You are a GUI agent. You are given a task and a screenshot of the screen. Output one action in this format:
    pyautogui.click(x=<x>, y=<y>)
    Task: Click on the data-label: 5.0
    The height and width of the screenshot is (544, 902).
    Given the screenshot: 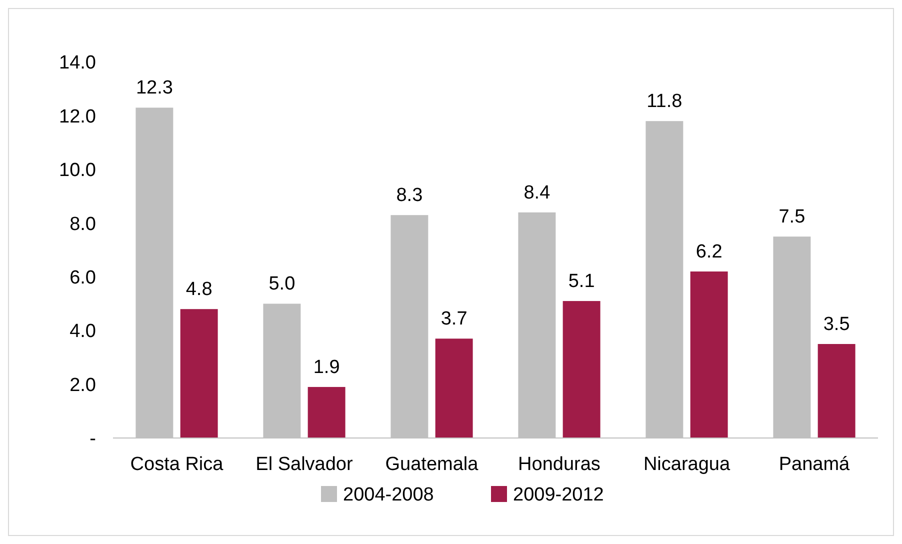 What is the action you would take?
    pyautogui.click(x=282, y=284)
    